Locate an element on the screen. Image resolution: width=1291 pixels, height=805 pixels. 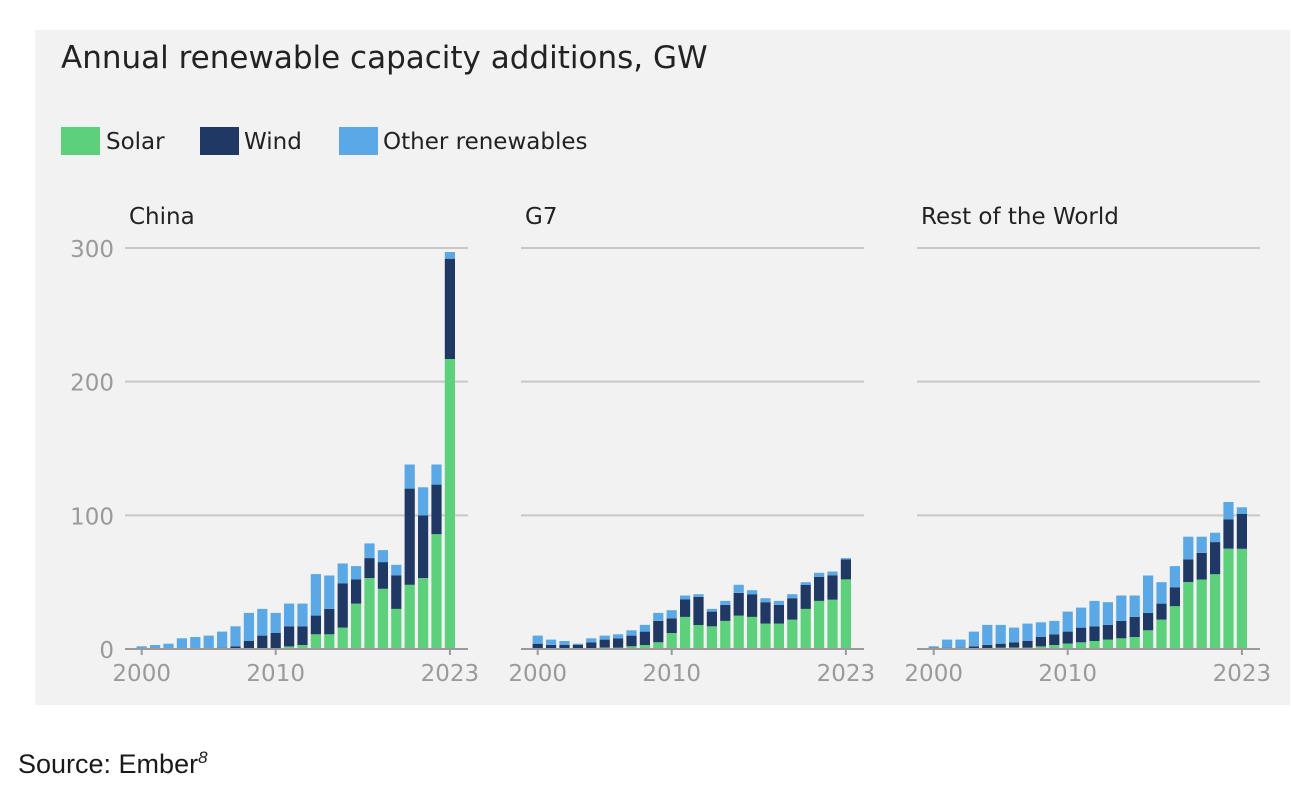
bar-rest-of-the-world-solar-2014 is located at coordinates (1121, 643).